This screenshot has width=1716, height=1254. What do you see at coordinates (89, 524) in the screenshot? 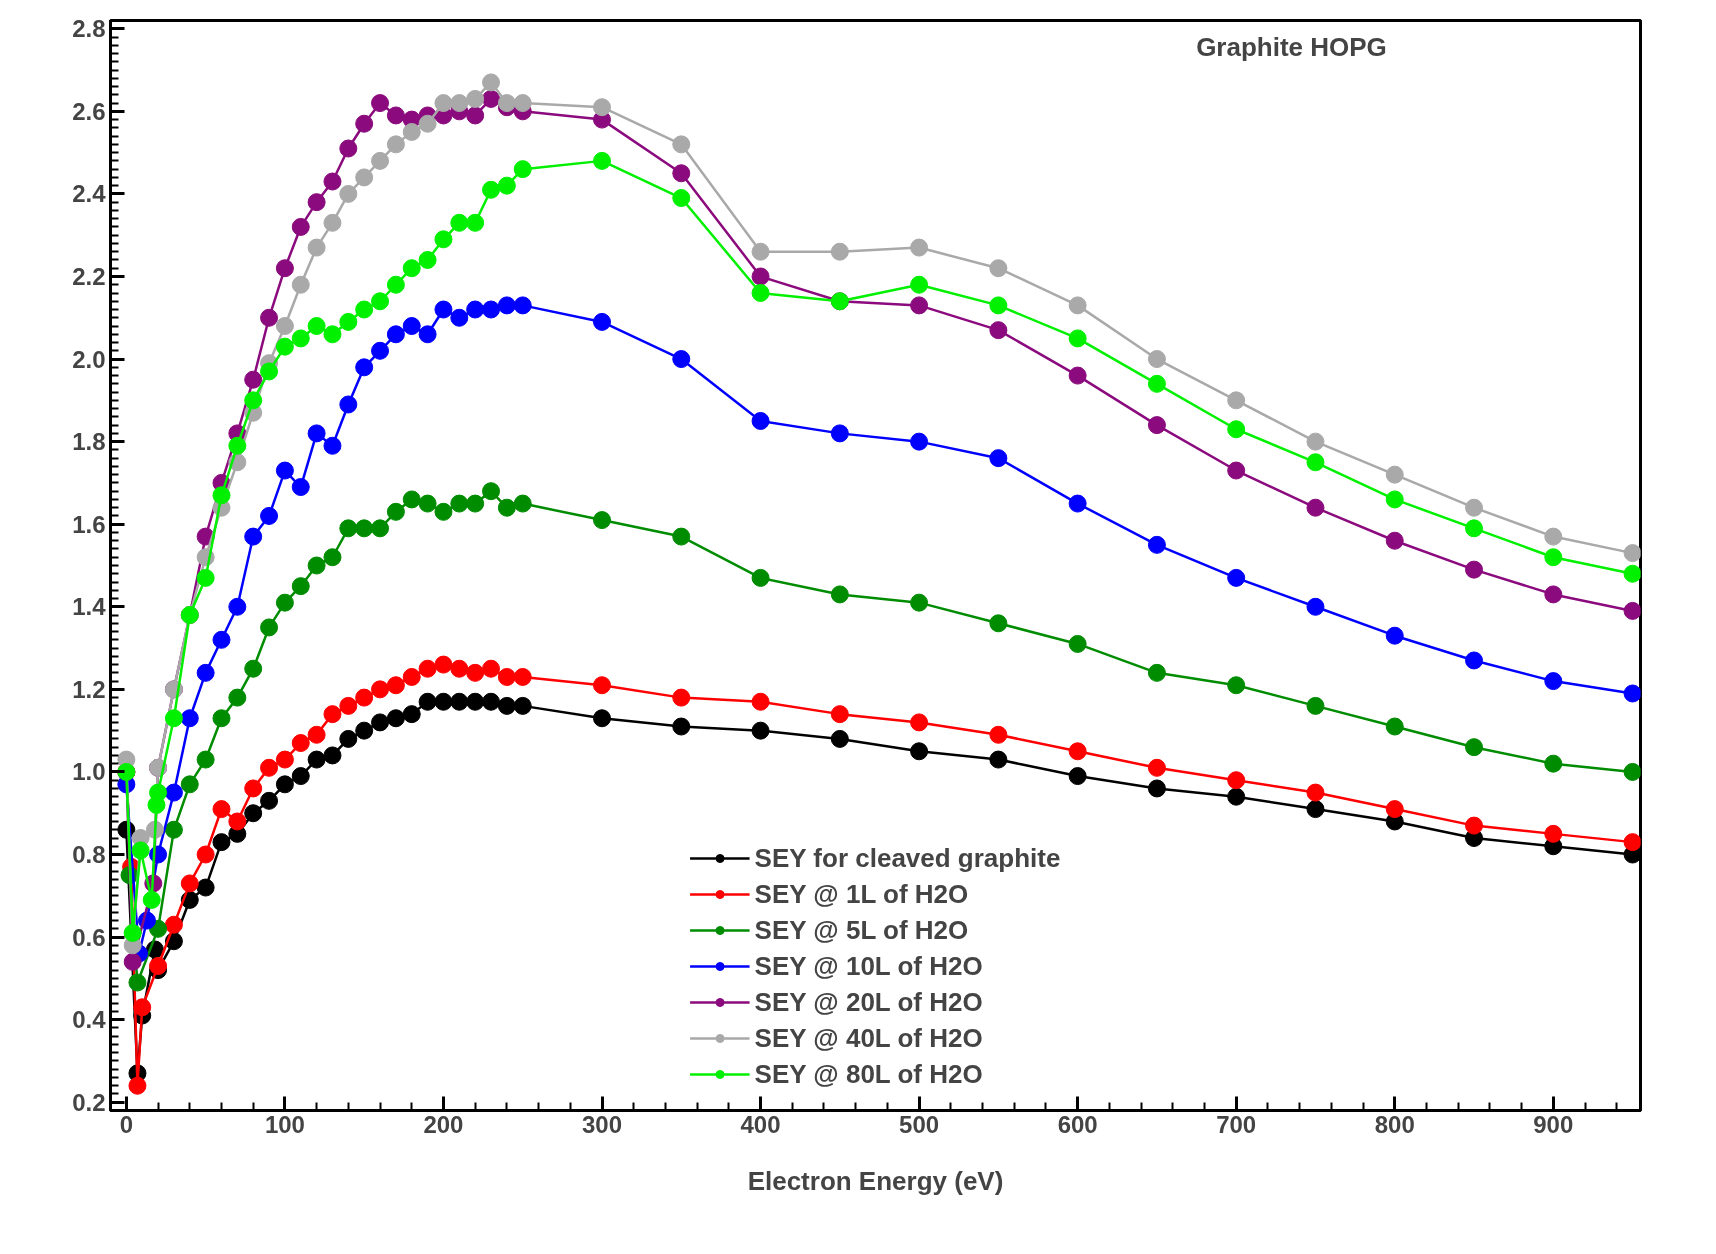
I see `y-tick-label: 1.6` at bounding box center [89, 524].